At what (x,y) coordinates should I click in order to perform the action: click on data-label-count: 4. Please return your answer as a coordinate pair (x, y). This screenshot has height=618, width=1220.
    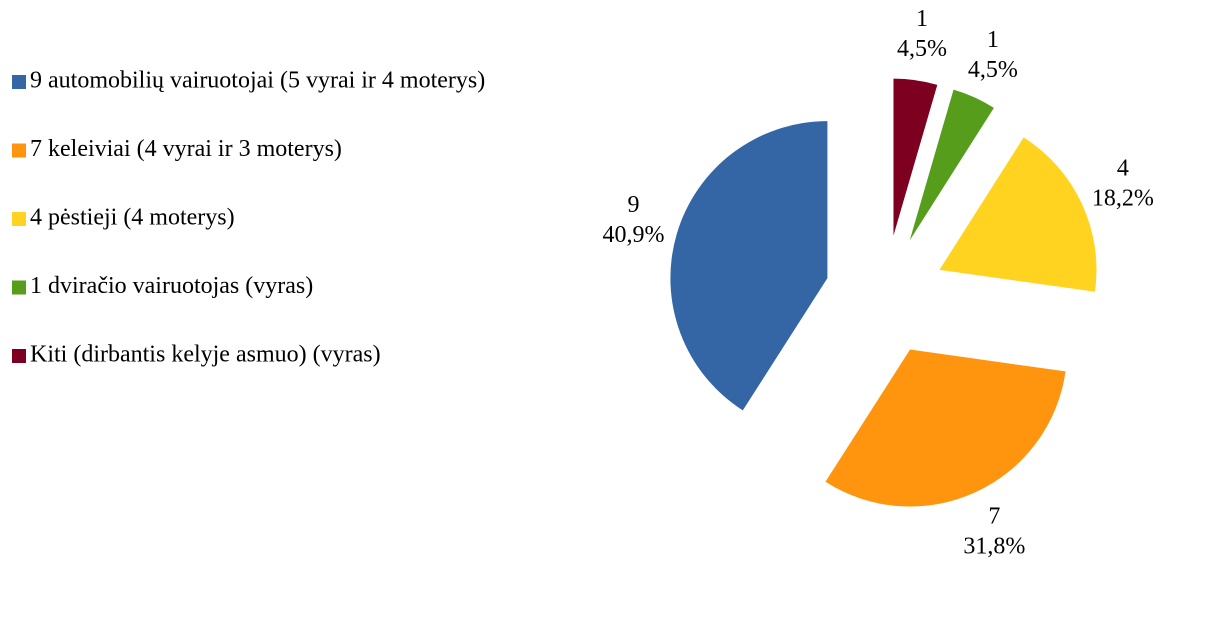
    Looking at the image, I should click on (1123, 169).